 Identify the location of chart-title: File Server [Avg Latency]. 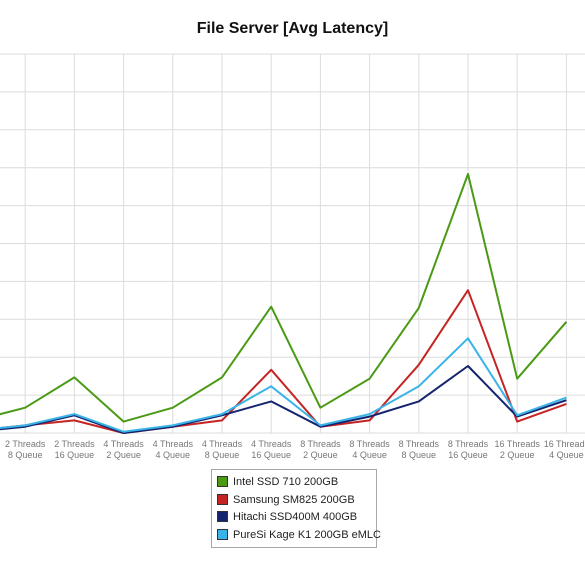
(292, 28).